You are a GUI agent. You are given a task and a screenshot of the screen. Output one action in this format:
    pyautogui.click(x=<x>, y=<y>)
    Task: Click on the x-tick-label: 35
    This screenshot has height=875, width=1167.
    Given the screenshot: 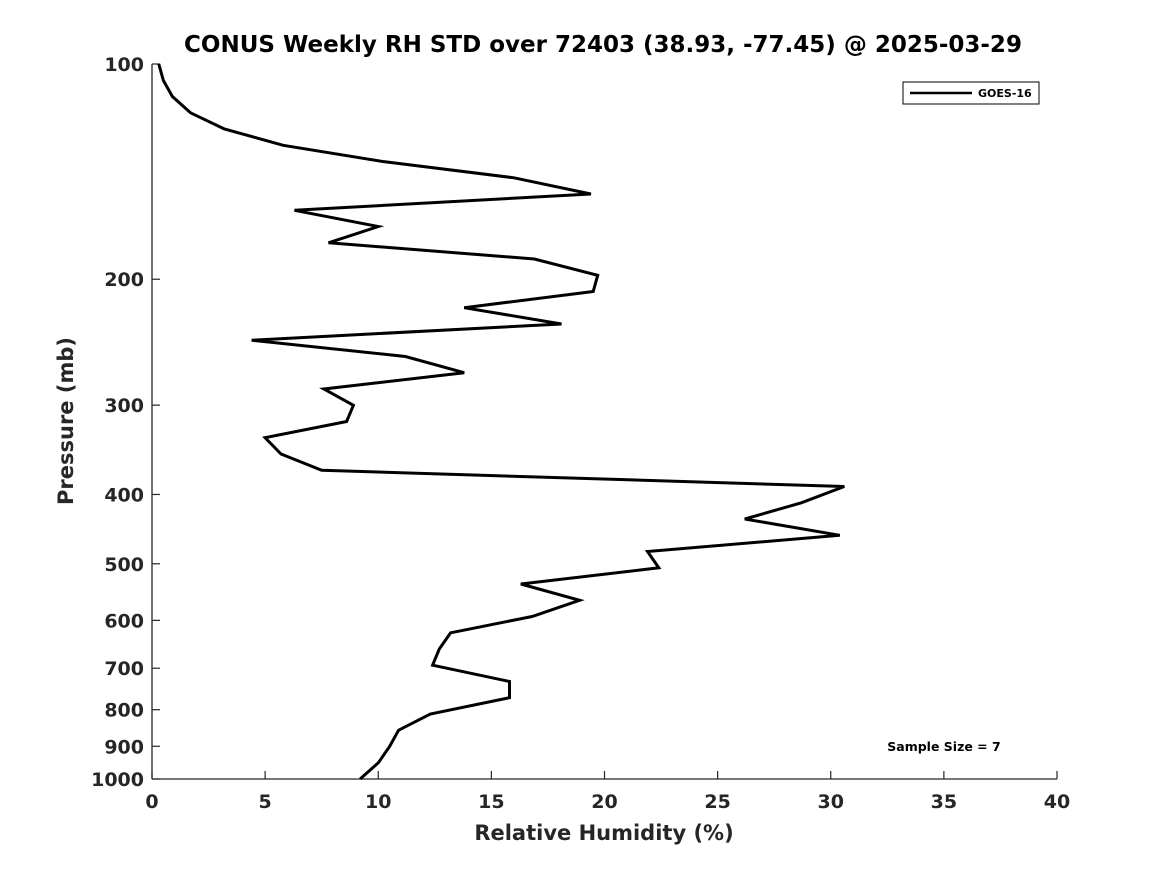 What is the action you would take?
    pyautogui.click(x=944, y=802)
    